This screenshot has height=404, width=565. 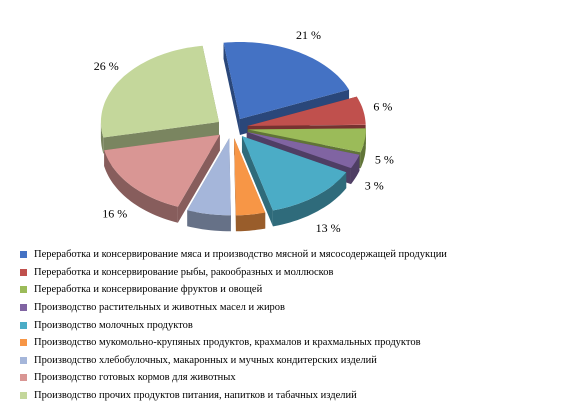 I want to click on data-label: 3 %, so click(x=374, y=185).